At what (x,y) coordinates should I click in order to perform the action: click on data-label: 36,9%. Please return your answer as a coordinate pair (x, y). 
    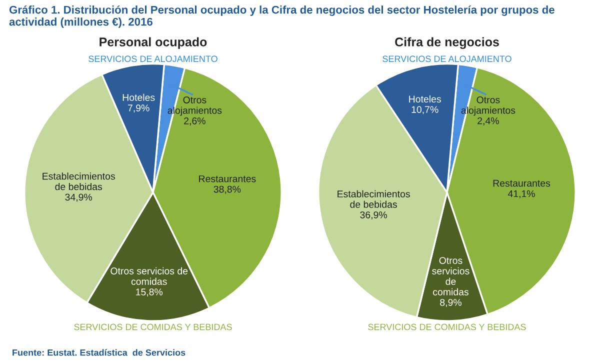
    Looking at the image, I should click on (373, 215).